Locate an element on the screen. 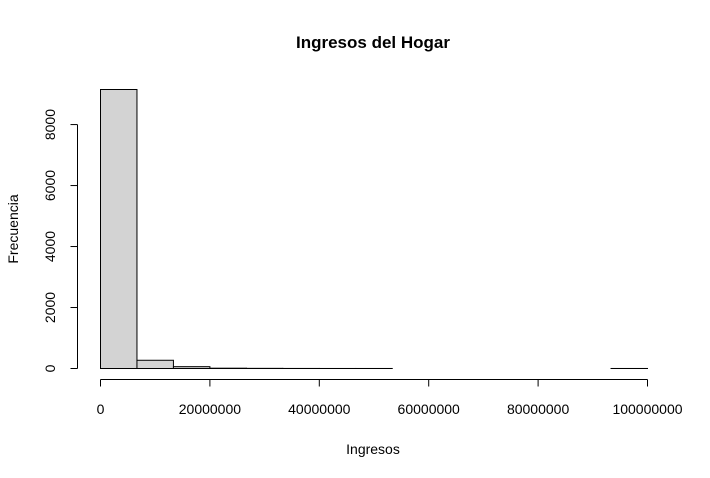 The width and height of the screenshot is (710, 478). y-axis: 0 2000 4000 6000 8000 is located at coordinates (60, 240).